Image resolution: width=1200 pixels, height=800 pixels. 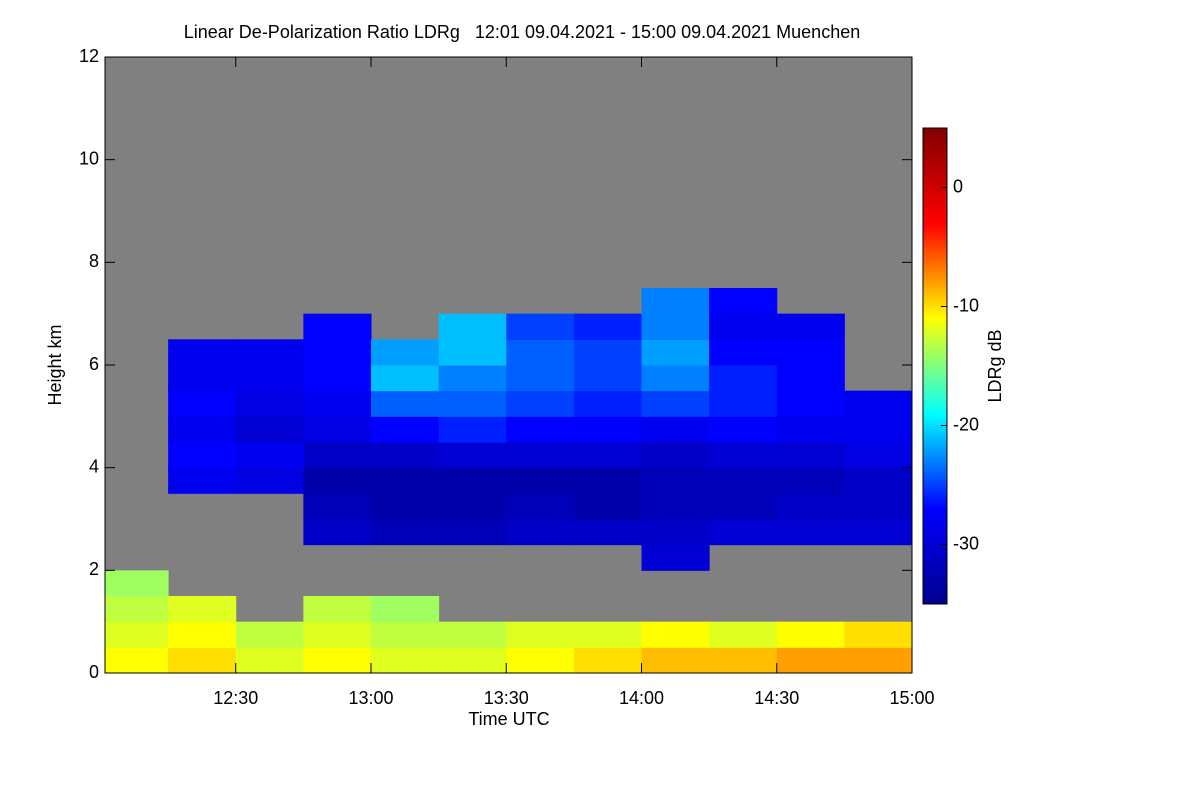 I want to click on y-axis-label: Height km, so click(x=55, y=364).